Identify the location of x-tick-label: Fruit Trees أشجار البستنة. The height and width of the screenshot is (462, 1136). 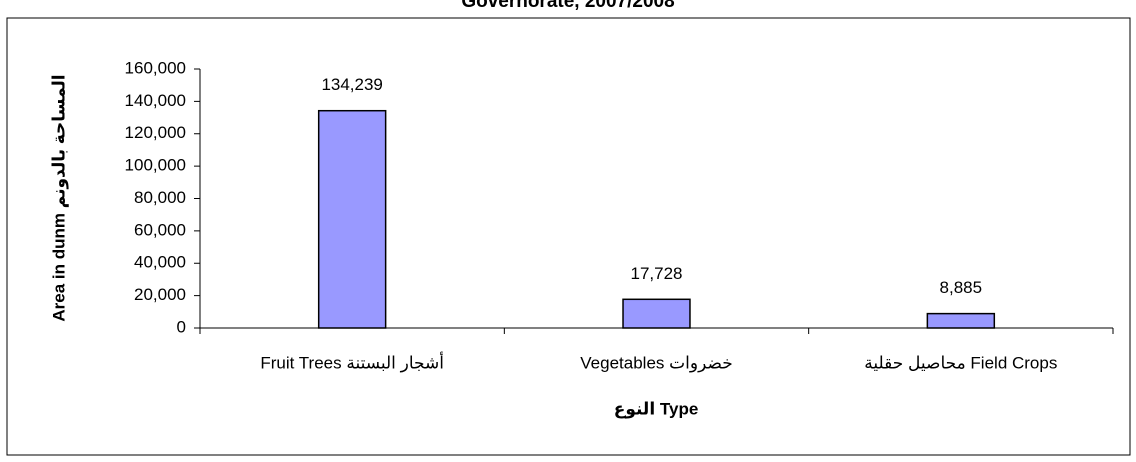
(352, 361).